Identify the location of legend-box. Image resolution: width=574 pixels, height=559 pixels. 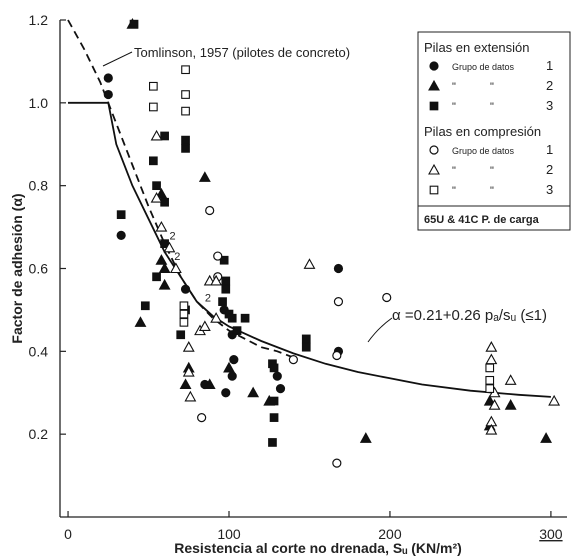
(494, 131).